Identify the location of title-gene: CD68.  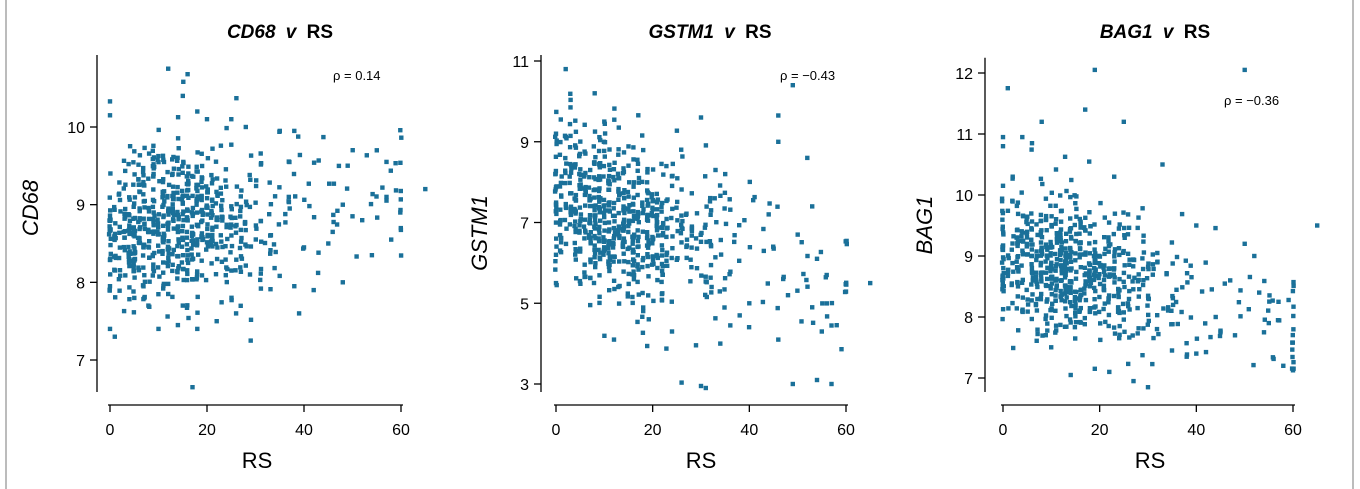
(251, 32).